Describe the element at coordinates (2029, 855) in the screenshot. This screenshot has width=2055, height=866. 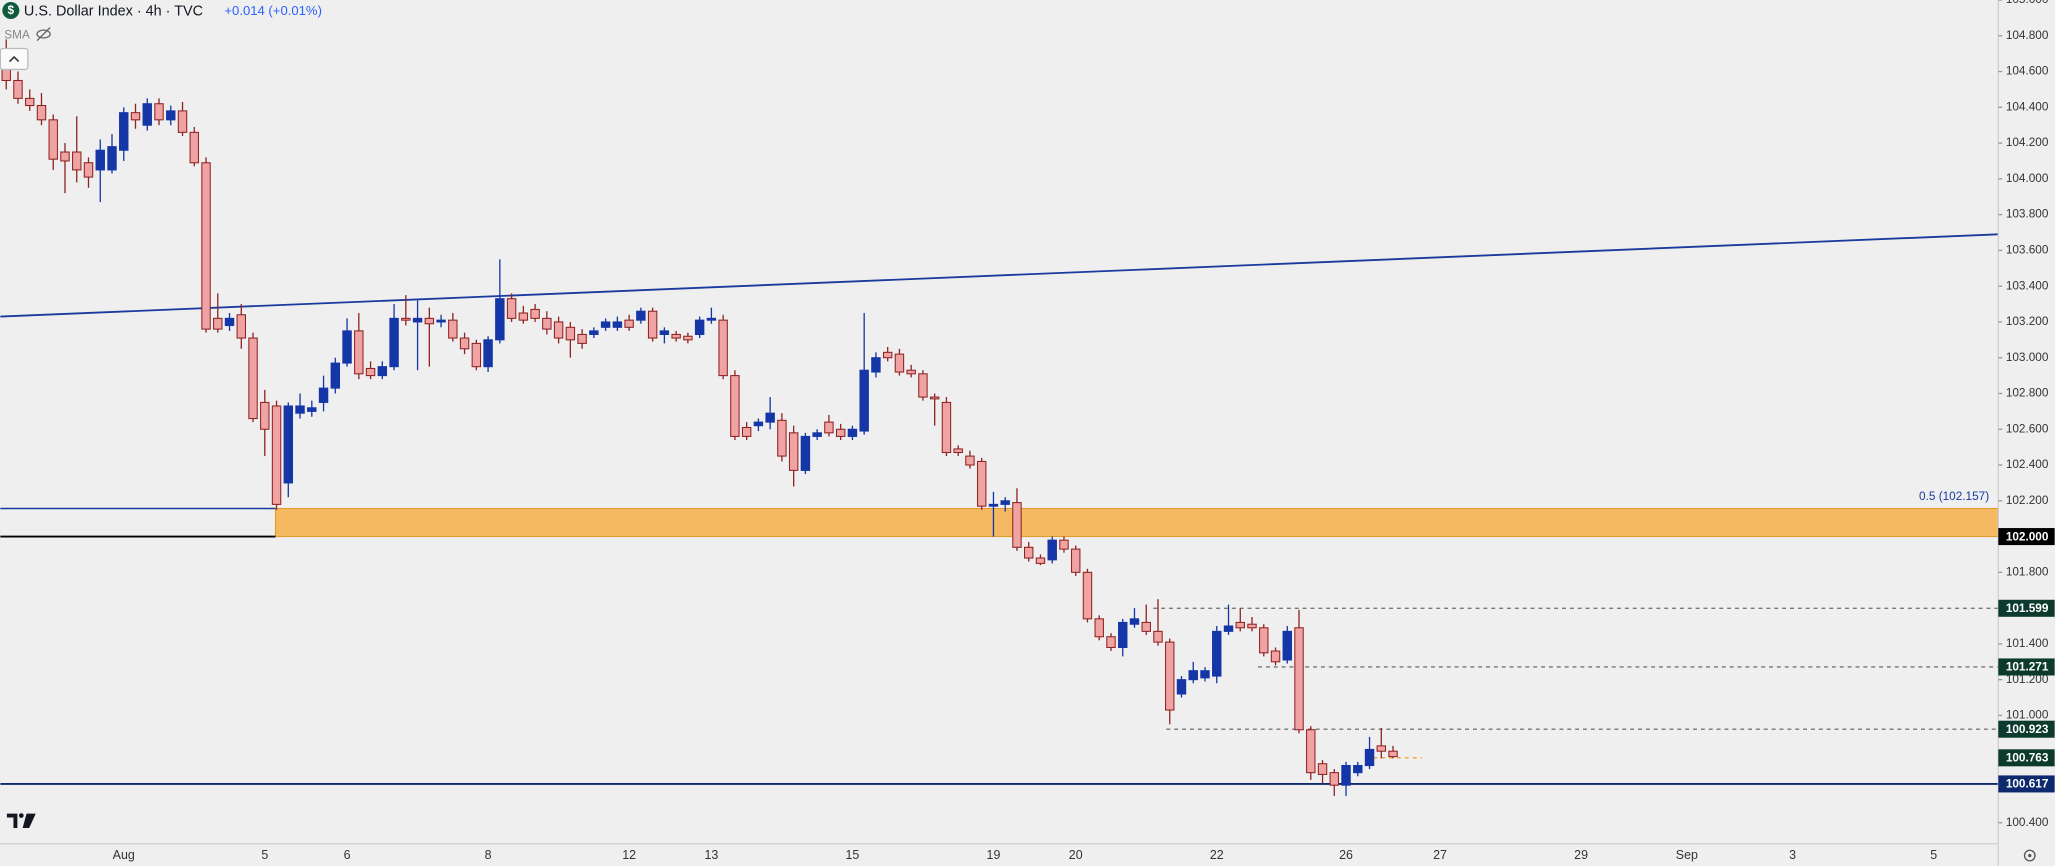
I see `settings-icon` at that location.